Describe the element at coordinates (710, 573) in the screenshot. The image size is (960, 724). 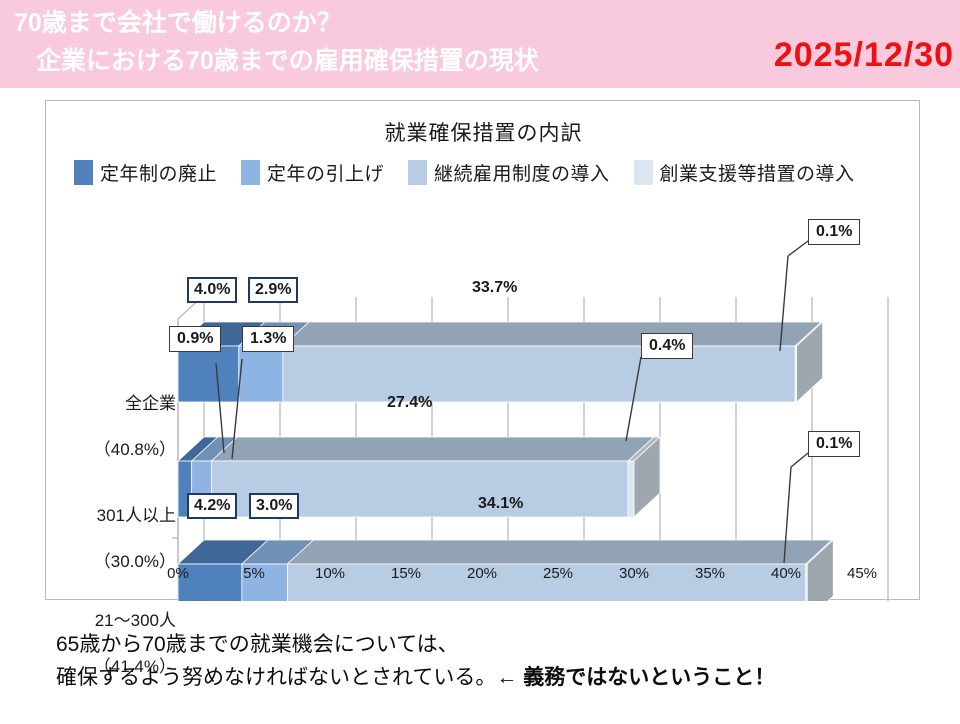
I see `x-tick-label-7: 35%` at that location.